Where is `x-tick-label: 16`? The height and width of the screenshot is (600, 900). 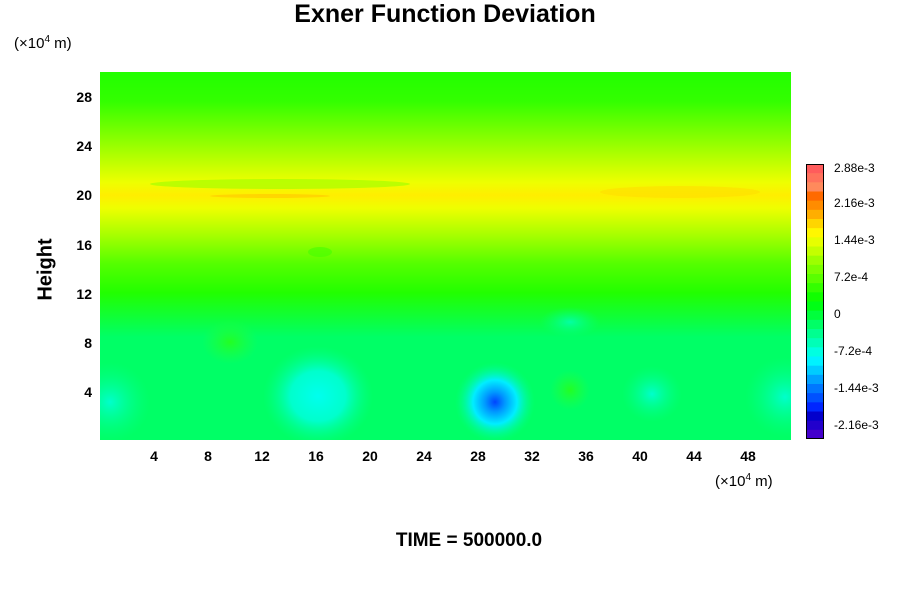 x-tick-label: 16 is located at coordinates (316, 456).